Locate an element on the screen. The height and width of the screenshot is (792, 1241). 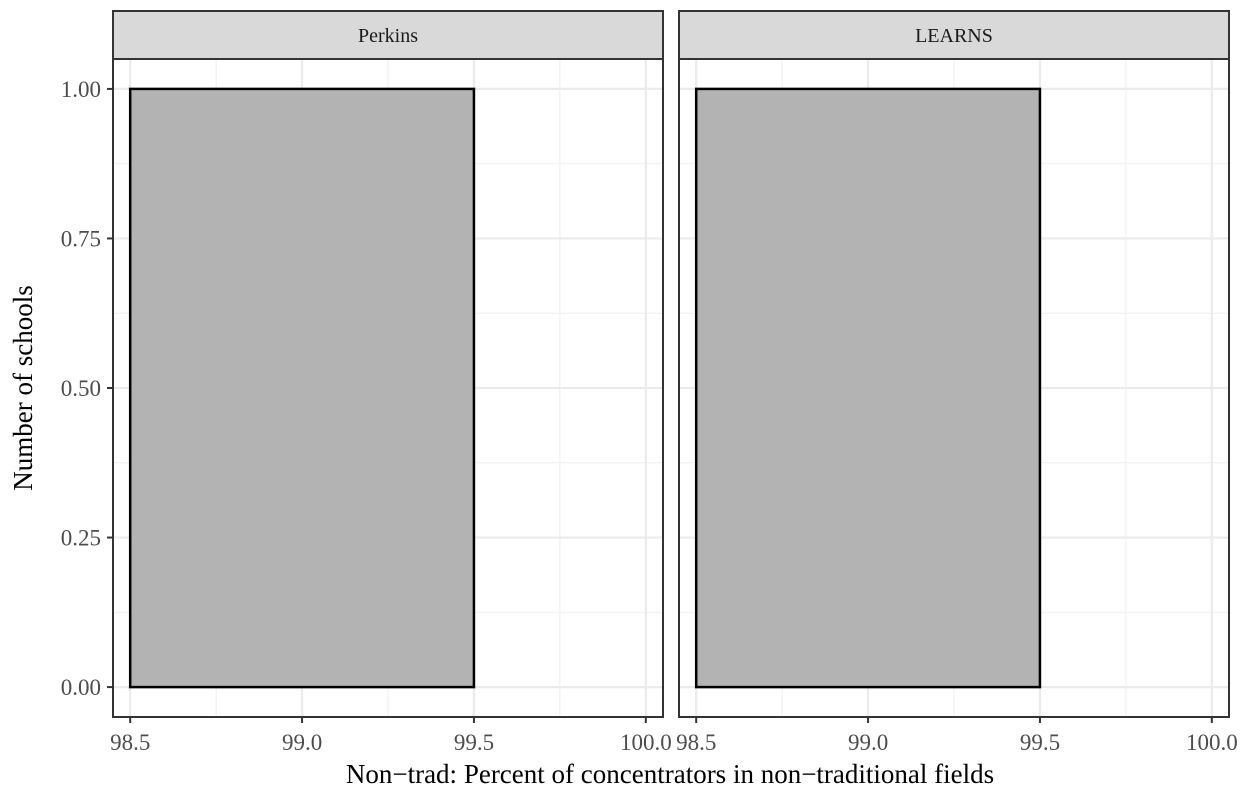
y-tick-label: 0.50 is located at coordinates (81, 388).